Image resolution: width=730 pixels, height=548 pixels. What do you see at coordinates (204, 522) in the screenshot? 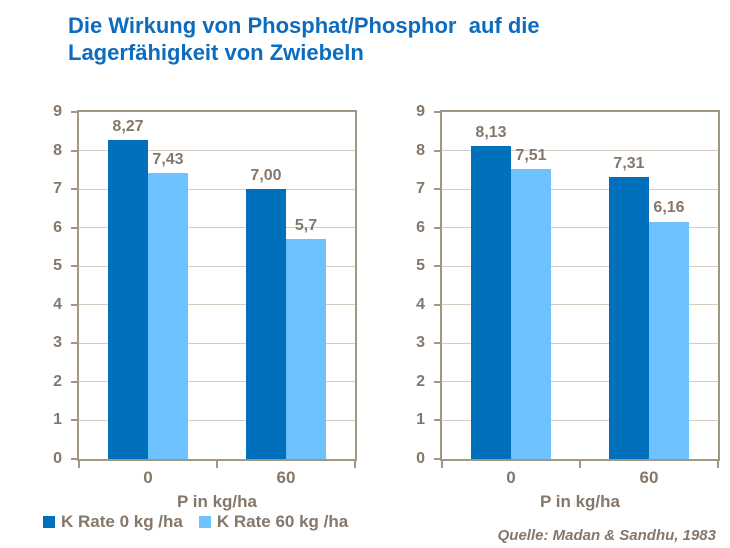
I see `legend-swatch-light-blue-icon` at bounding box center [204, 522].